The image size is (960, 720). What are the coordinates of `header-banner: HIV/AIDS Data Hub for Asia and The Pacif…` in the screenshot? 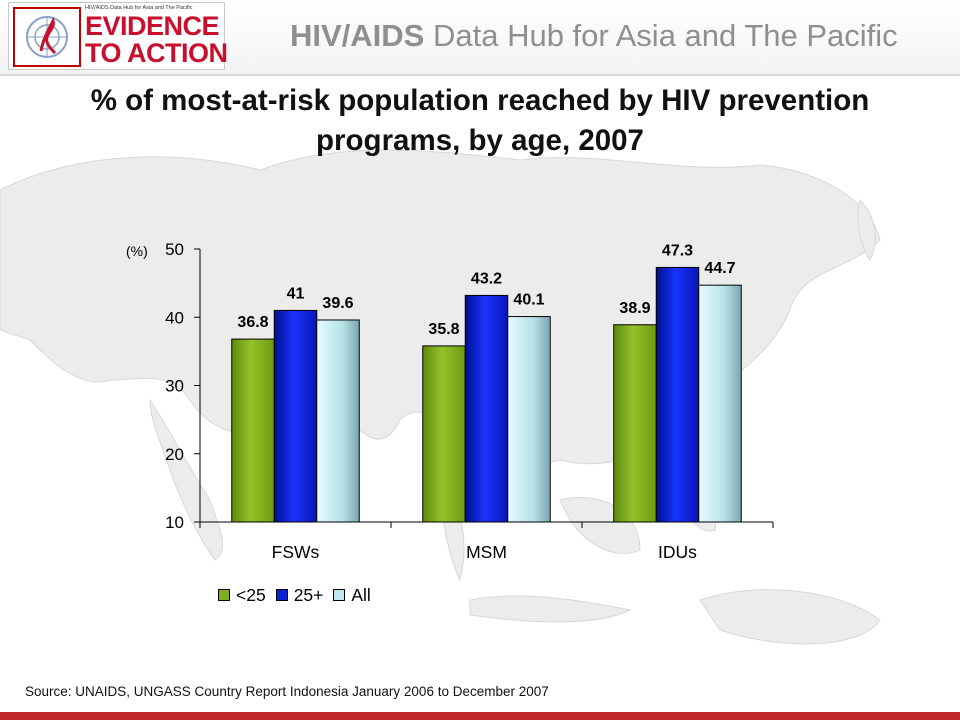 It's located at (480, 38).